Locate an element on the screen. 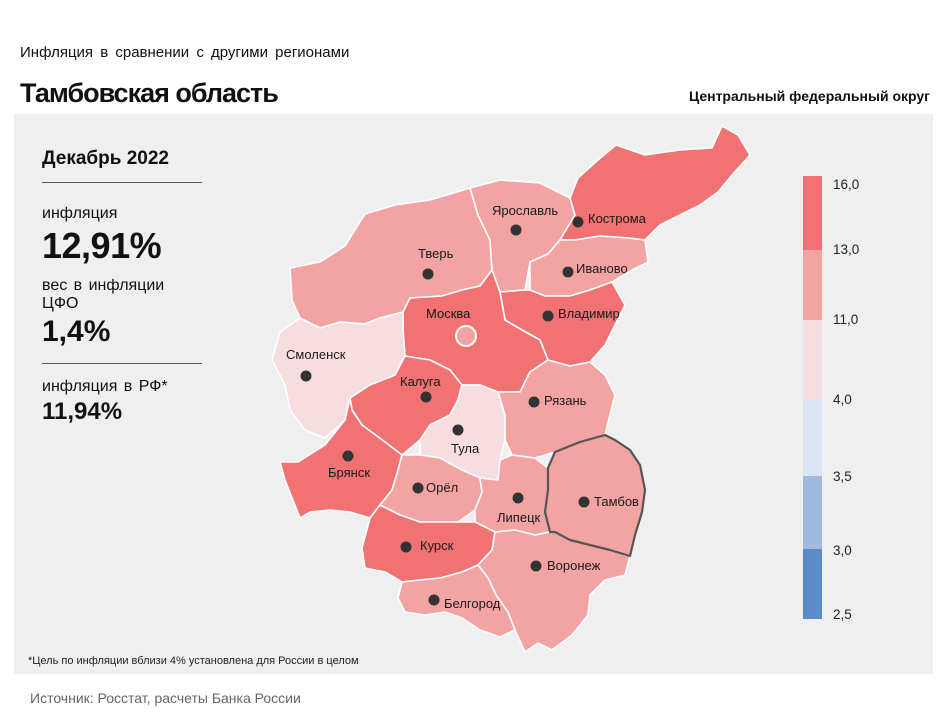  district-label: Центральный федеральный округ is located at coordinates (809, 96).